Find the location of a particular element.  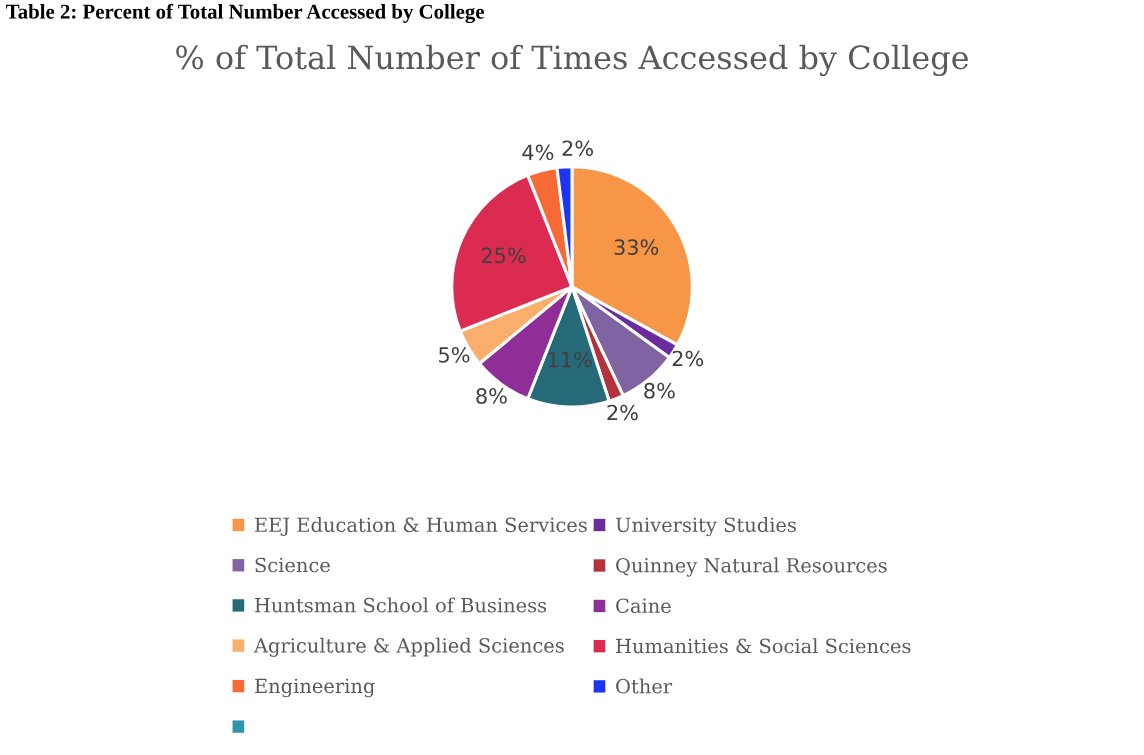

legend-label: Quinney Natural Resources is located at coordinates (751, 567).